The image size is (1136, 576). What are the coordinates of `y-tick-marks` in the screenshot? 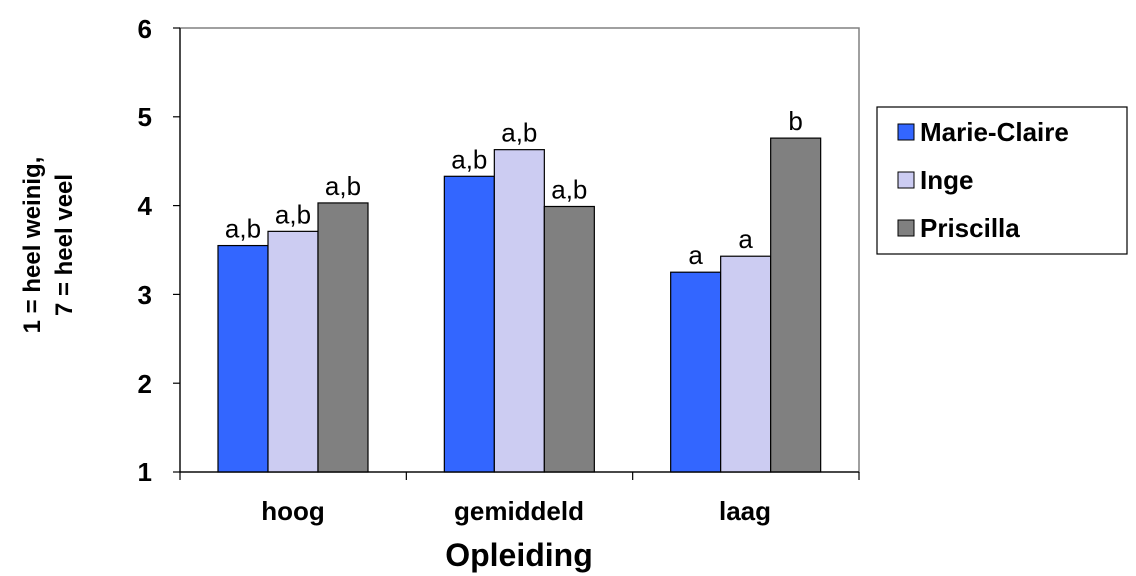 It's located at (177, 250).